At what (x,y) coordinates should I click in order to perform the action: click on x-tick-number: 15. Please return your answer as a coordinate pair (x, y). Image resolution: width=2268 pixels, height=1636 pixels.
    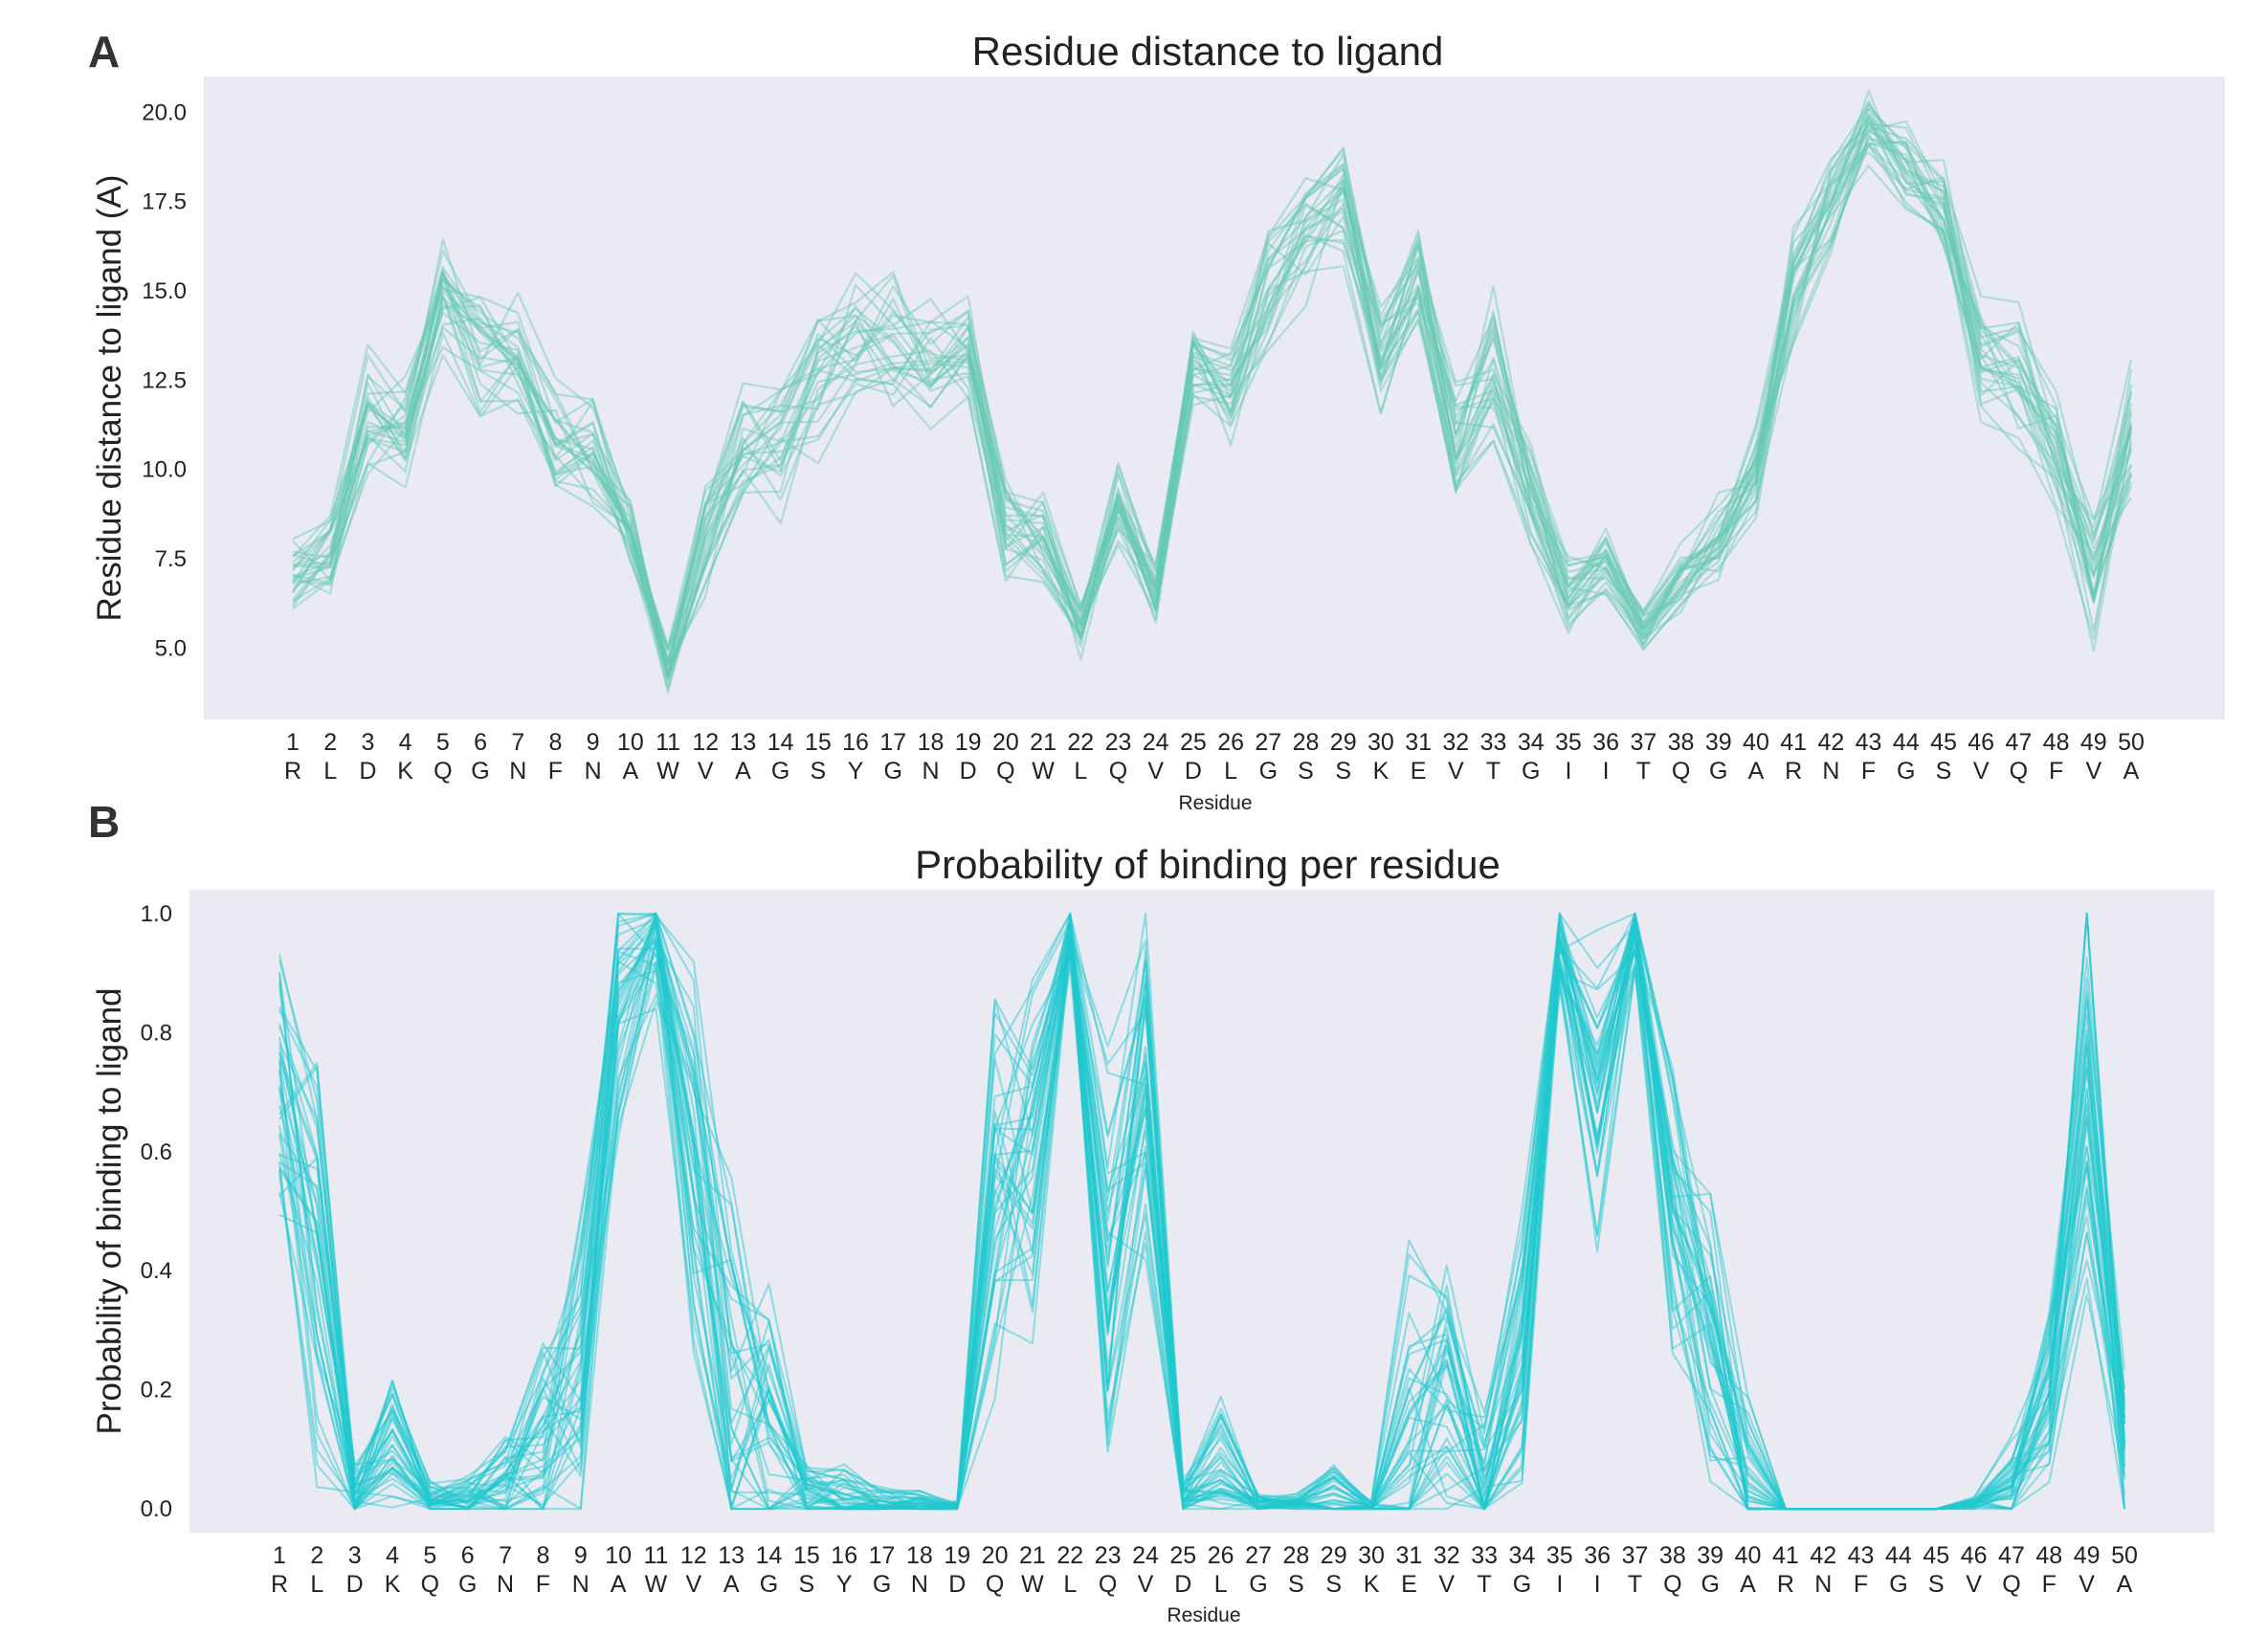
    Looking at the image, I should click on (806, 1555).